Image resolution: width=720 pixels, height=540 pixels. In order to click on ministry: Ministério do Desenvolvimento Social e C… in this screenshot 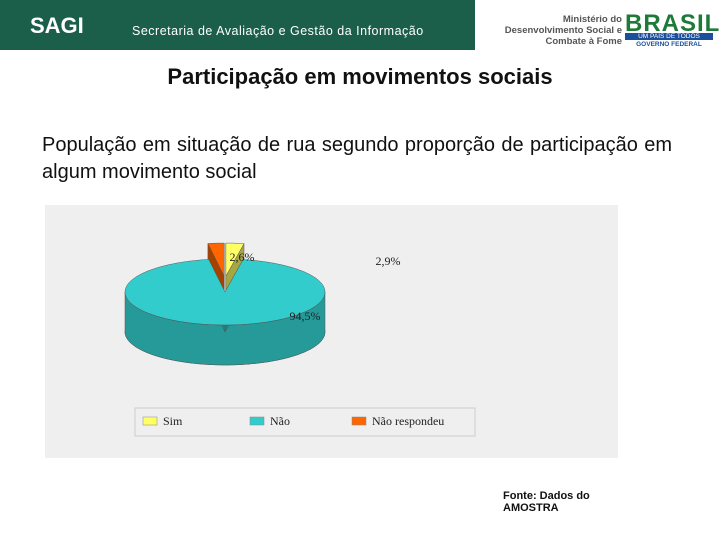, I will do `click(563, 30)`.